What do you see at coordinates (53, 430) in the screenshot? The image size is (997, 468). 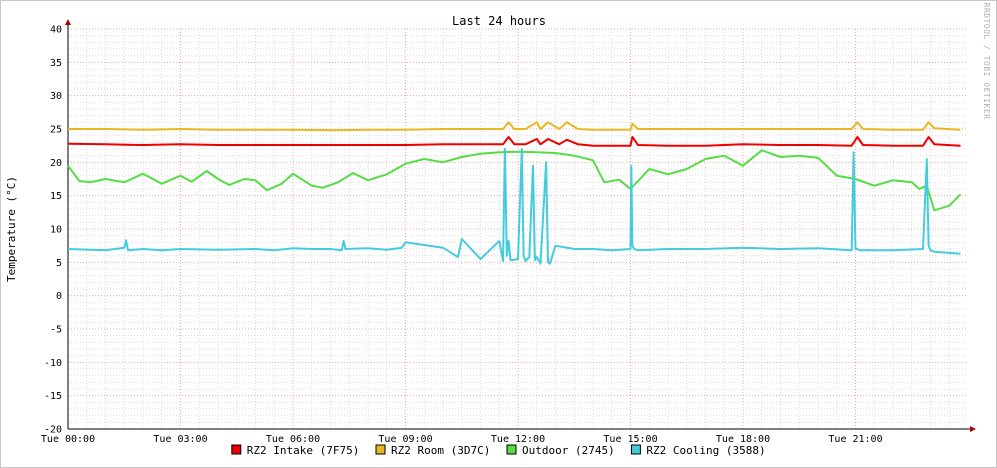 I see `y-tick-label: -20` at bounding box center [53, 430].